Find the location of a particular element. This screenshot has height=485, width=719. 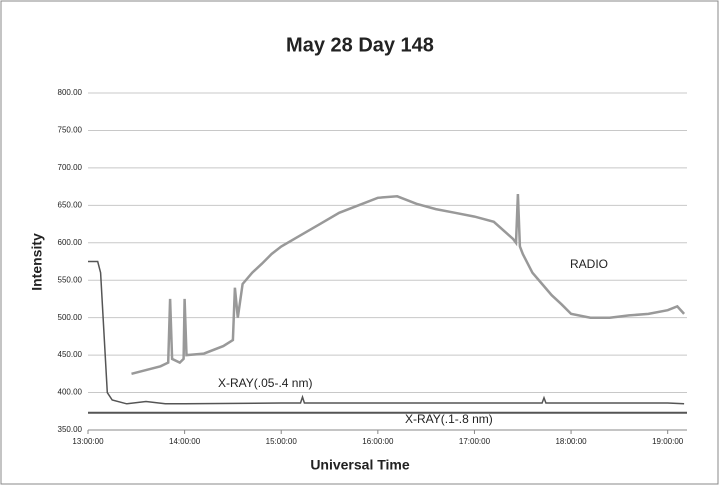

y-axis-label: Intensity is located at coordinates (37, 262).